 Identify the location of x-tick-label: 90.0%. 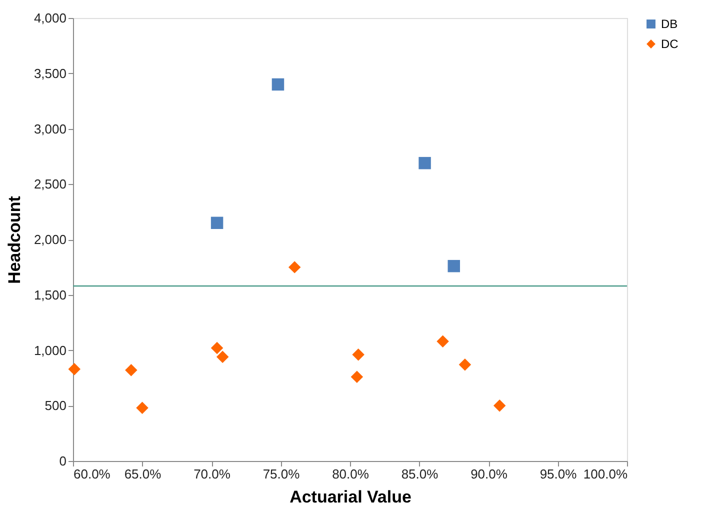
(489, 474).